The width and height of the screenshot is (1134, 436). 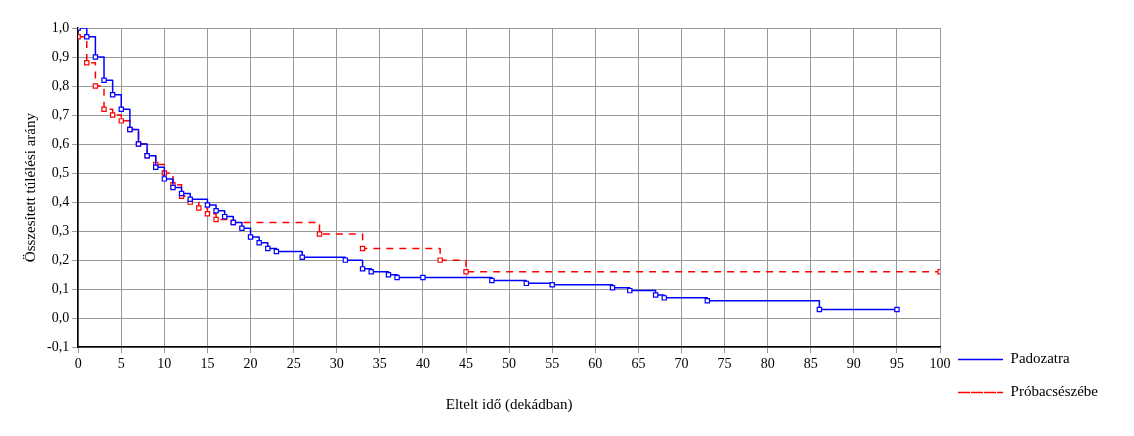 What do you see at coordinates (853, 364) in the screenshot?
I see `x-tick-label: 90` at bounding box center [853, 364].